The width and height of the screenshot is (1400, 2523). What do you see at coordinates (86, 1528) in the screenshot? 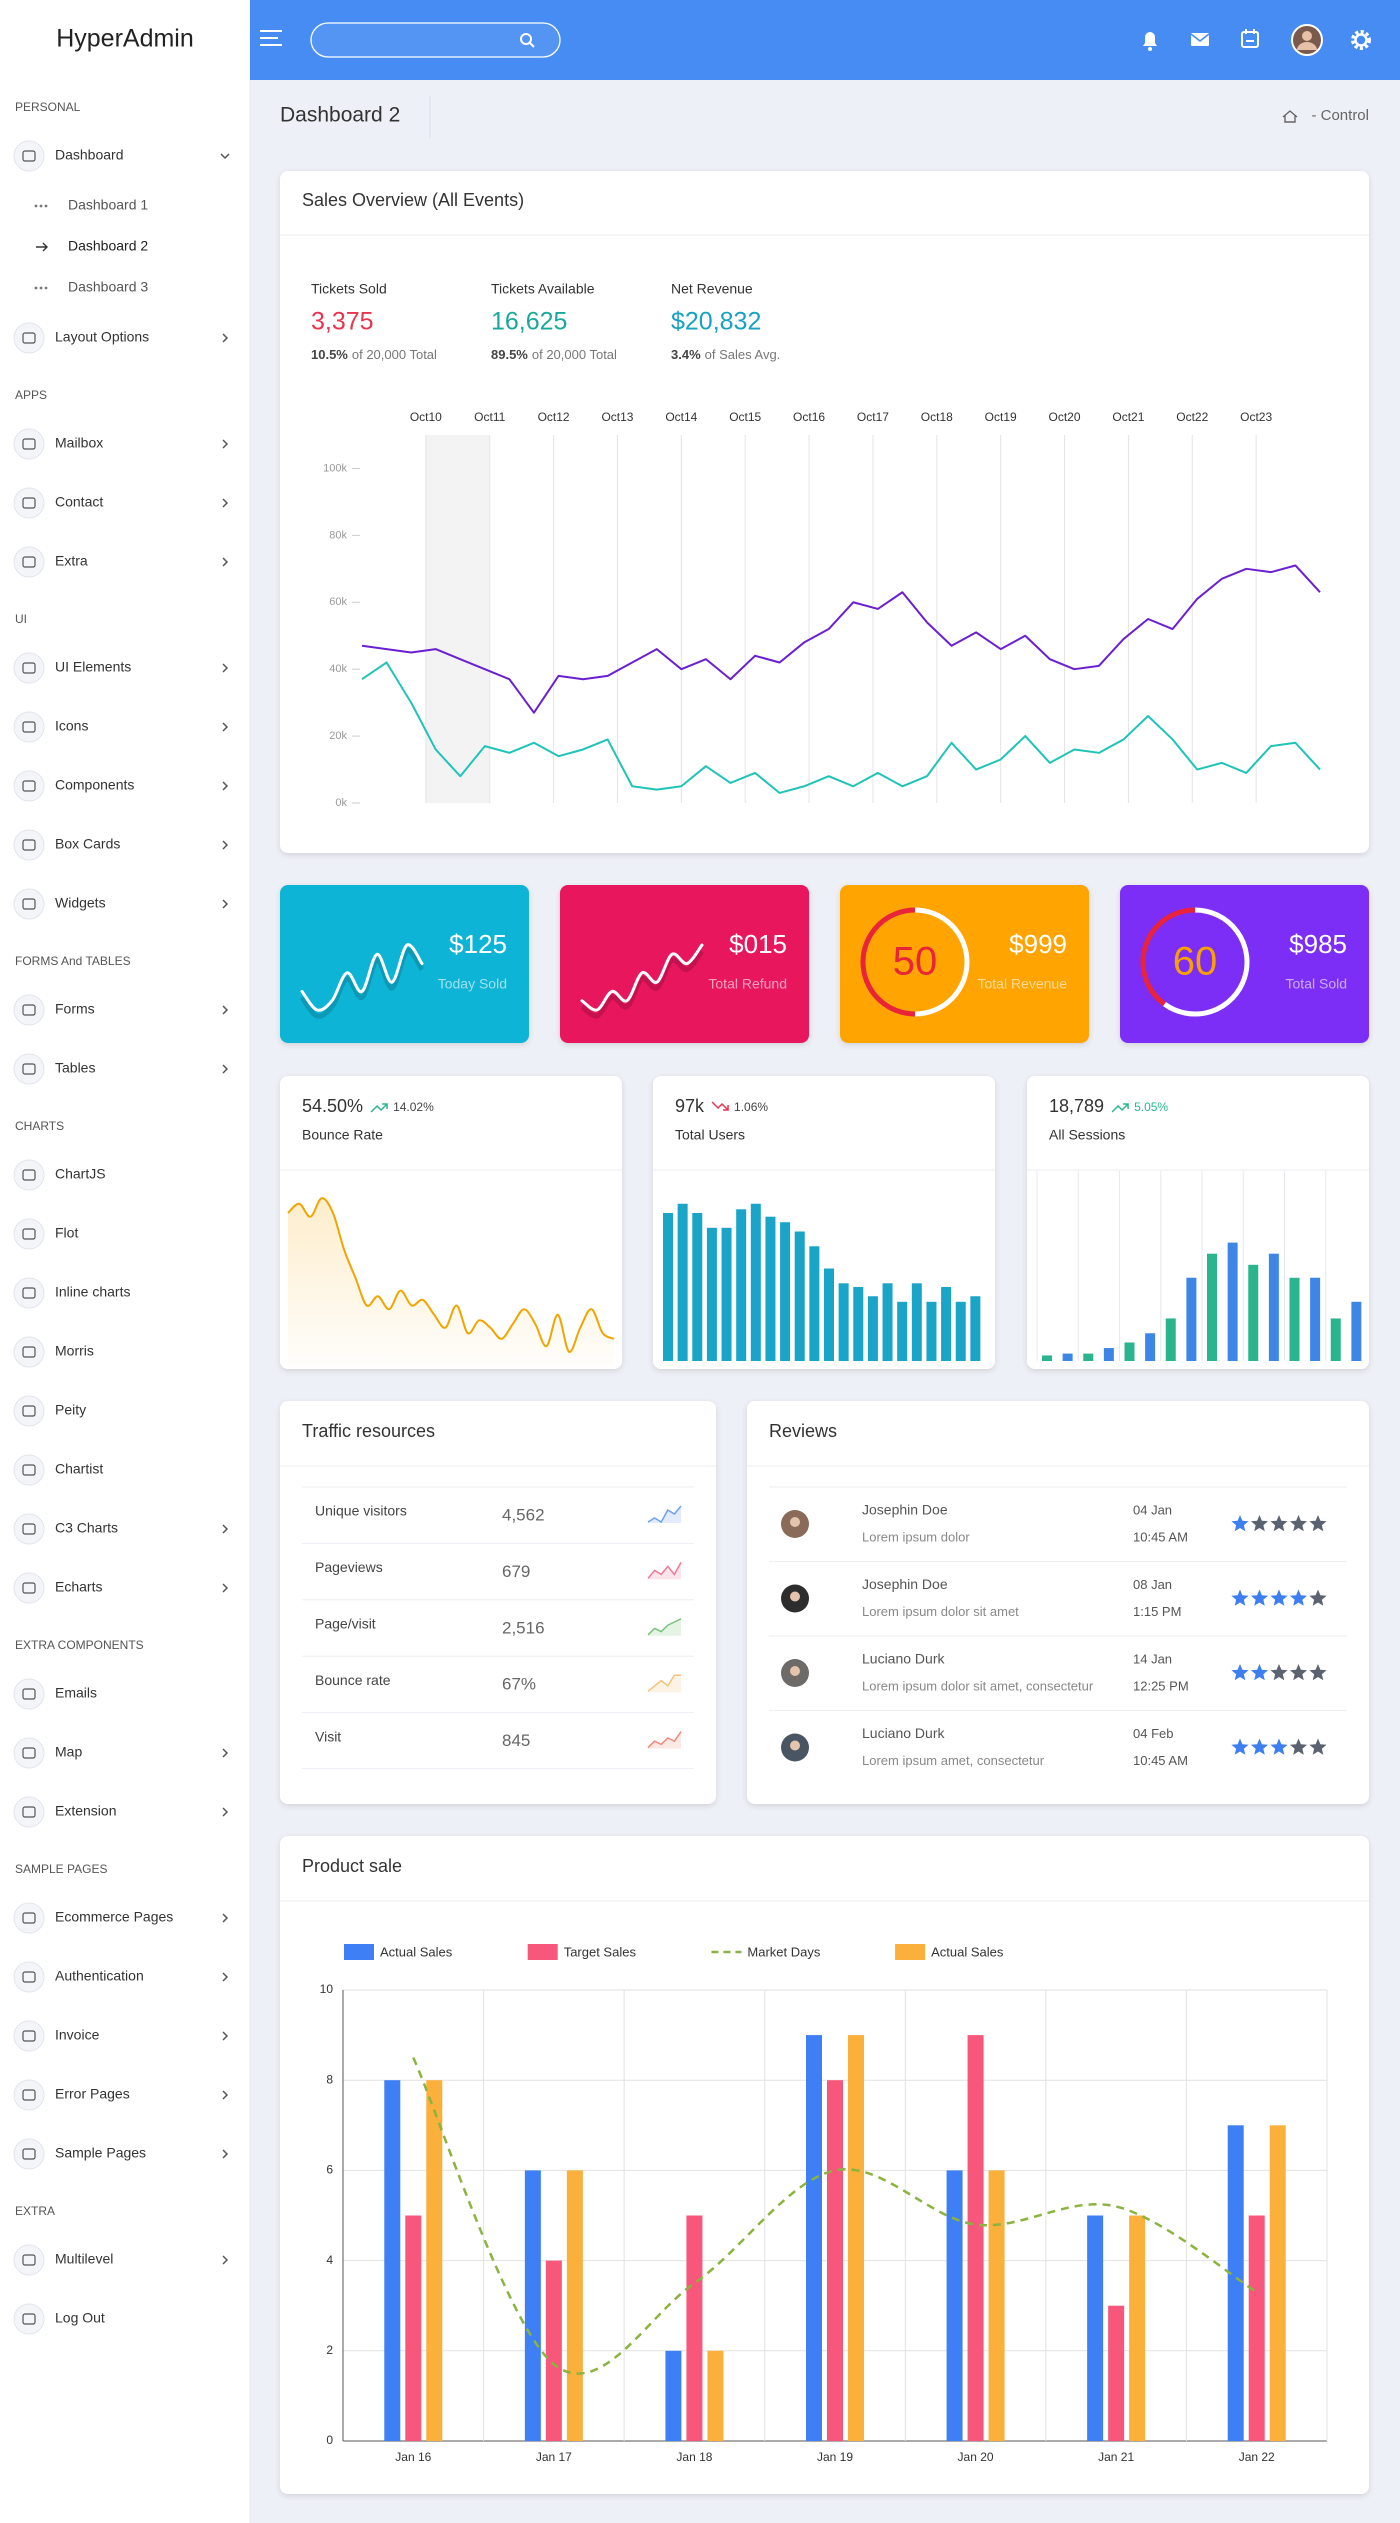
I see `menu-item: C3 Charts` at bounding box center [86, 1528].